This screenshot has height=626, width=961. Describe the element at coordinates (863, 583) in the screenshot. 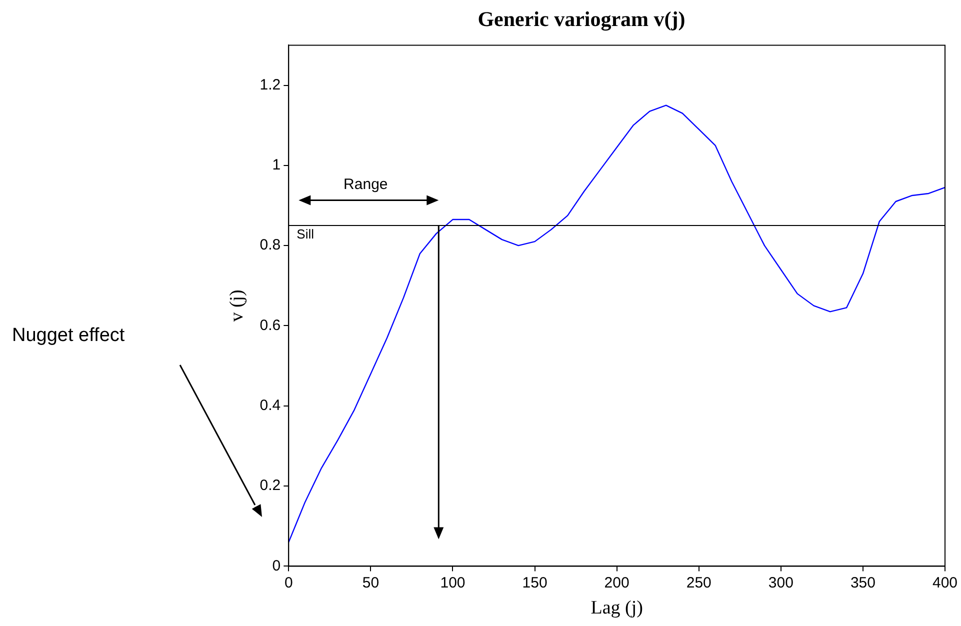

I see `x-tick-label: 350` at that location.